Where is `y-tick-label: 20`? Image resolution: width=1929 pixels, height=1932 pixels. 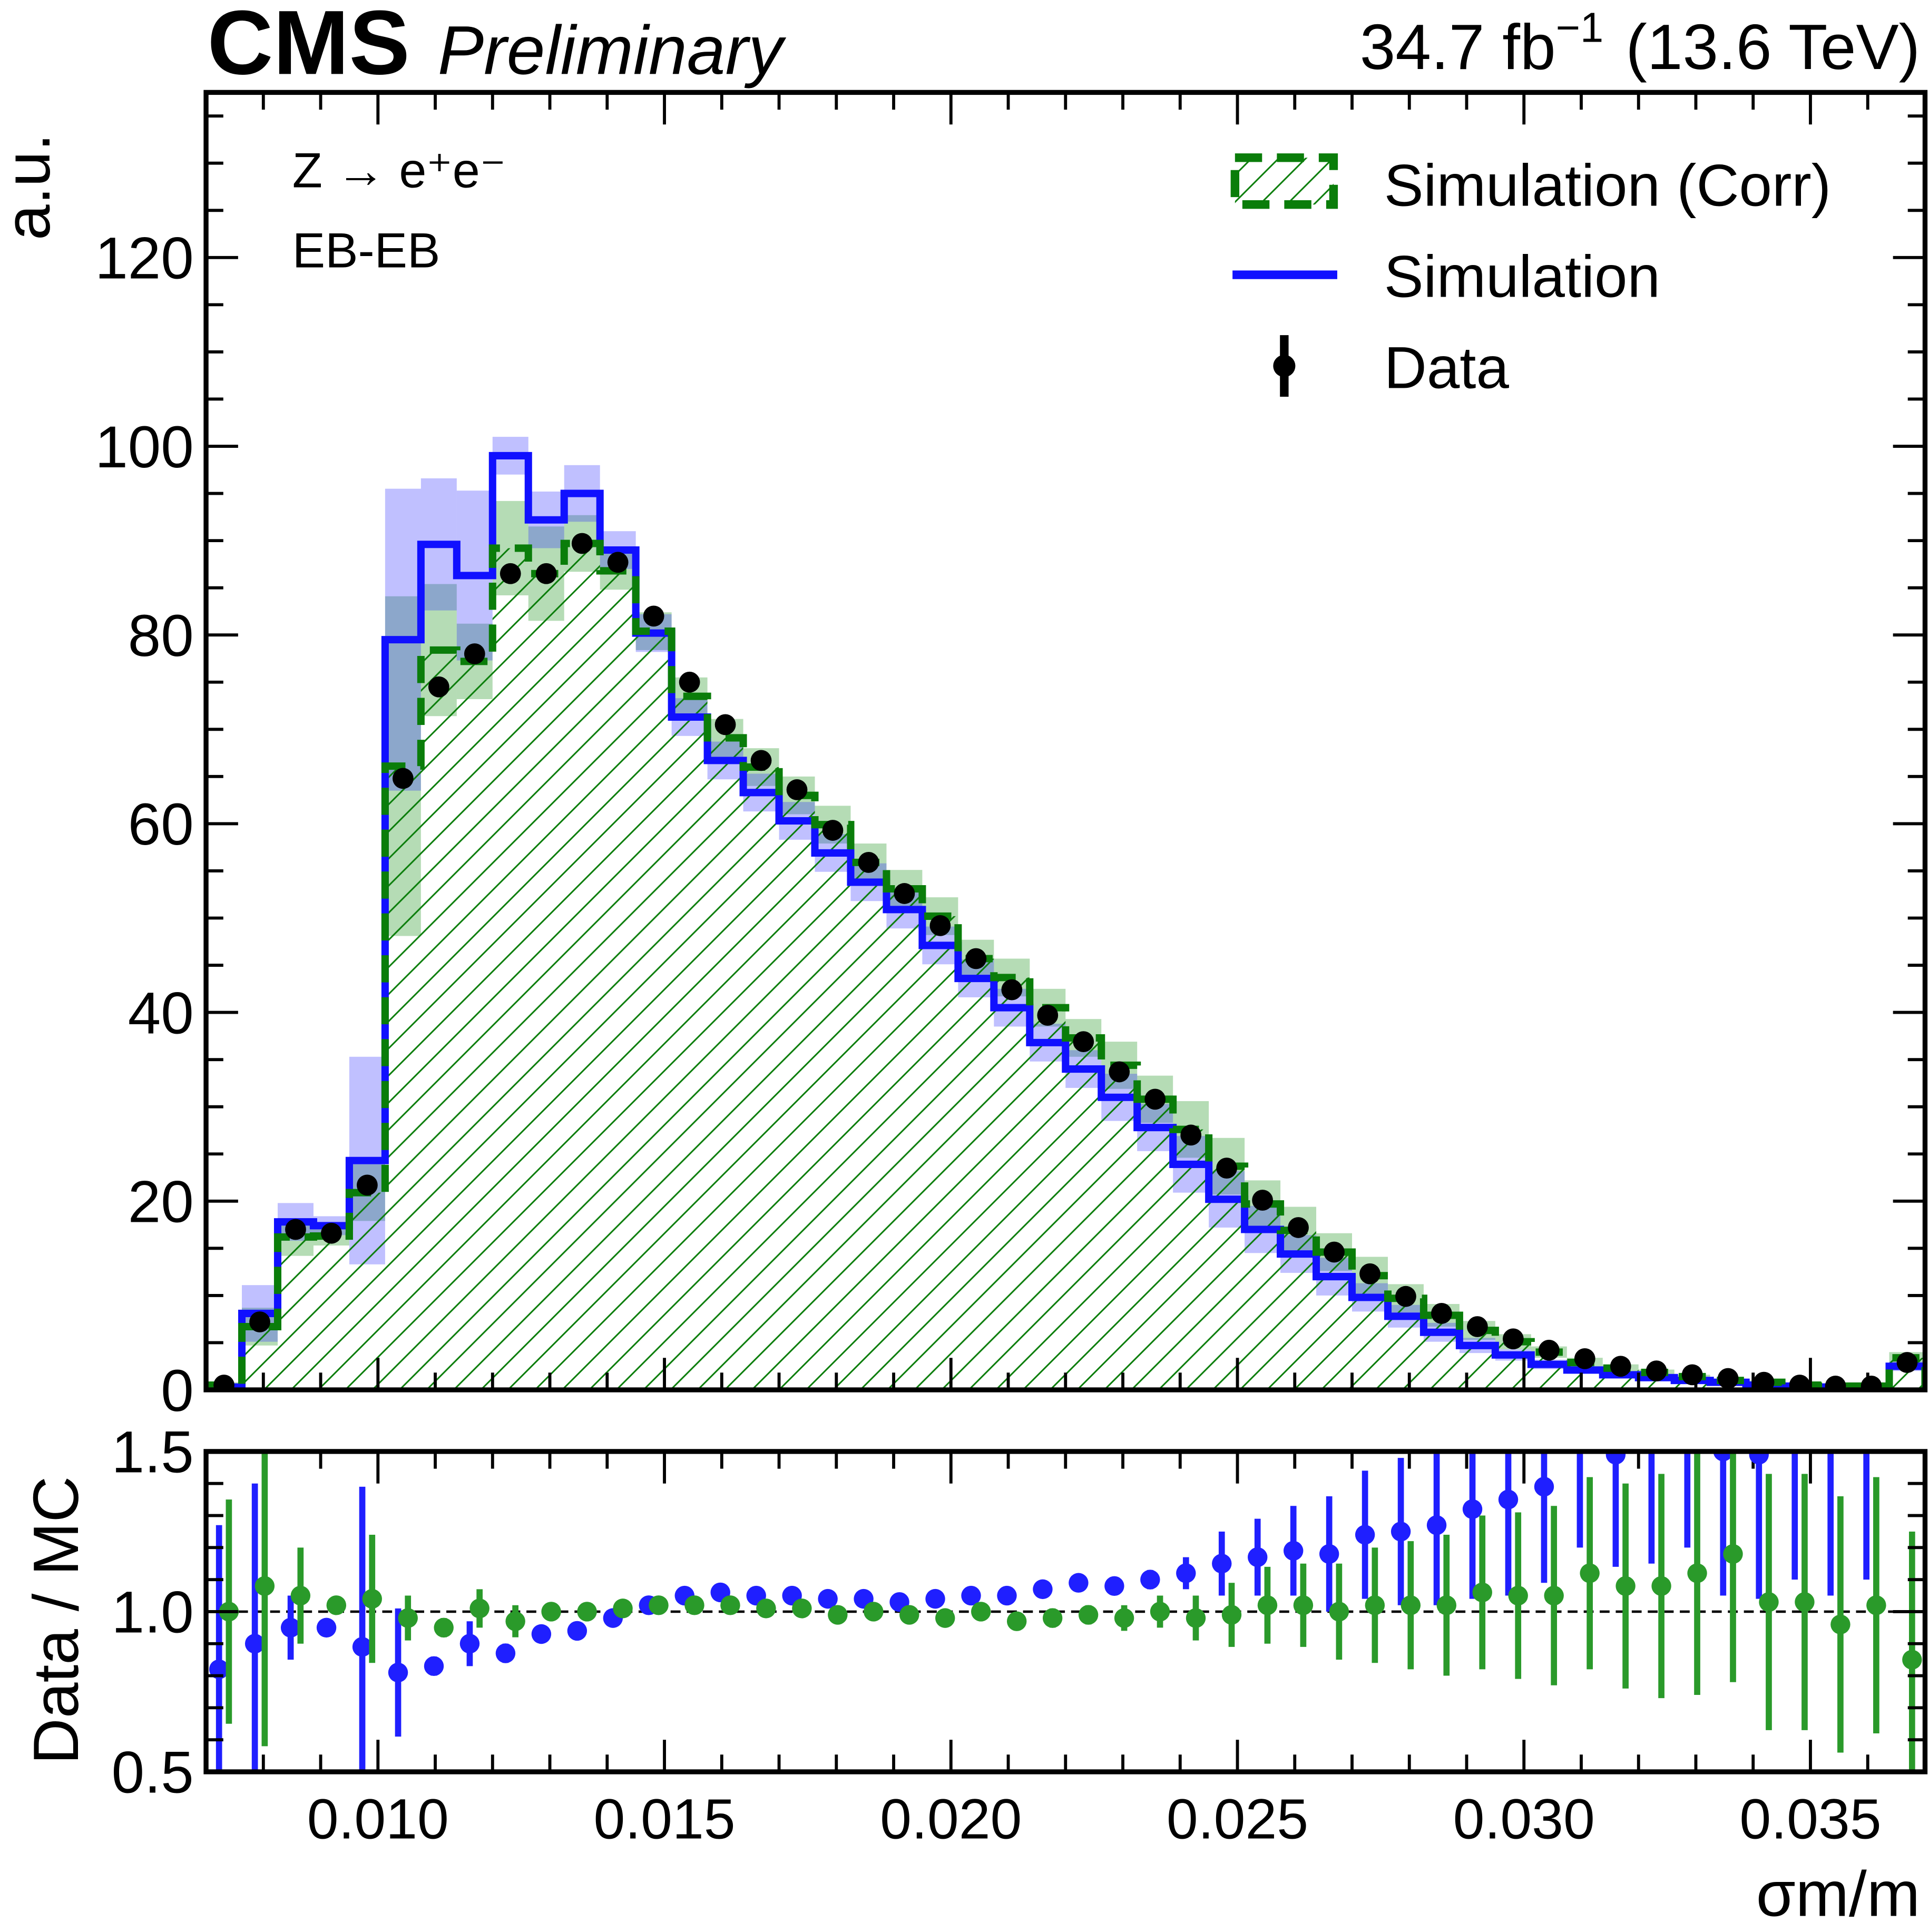
y-tick-label: 20 is located at coordinates (161, 1202).